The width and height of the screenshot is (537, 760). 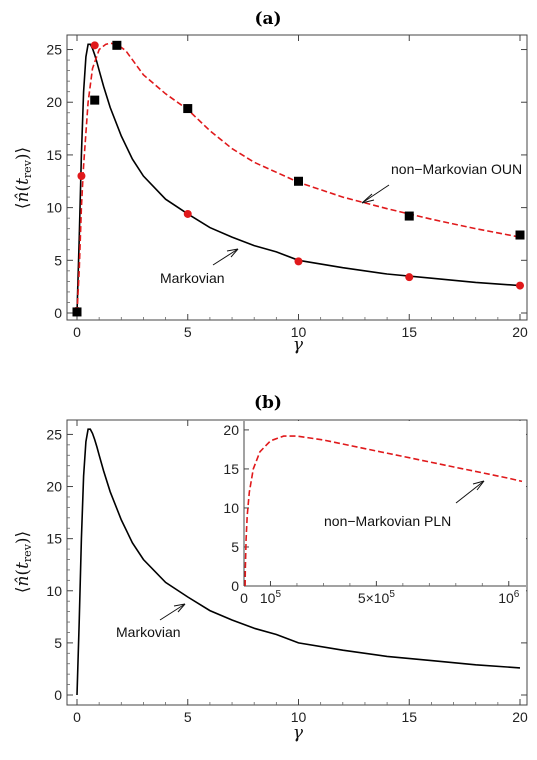 What do you see at coordinates (298, 345) in the screenshot?
I see `panel-a-xlabel: γ` at bounding box center [298, 345].